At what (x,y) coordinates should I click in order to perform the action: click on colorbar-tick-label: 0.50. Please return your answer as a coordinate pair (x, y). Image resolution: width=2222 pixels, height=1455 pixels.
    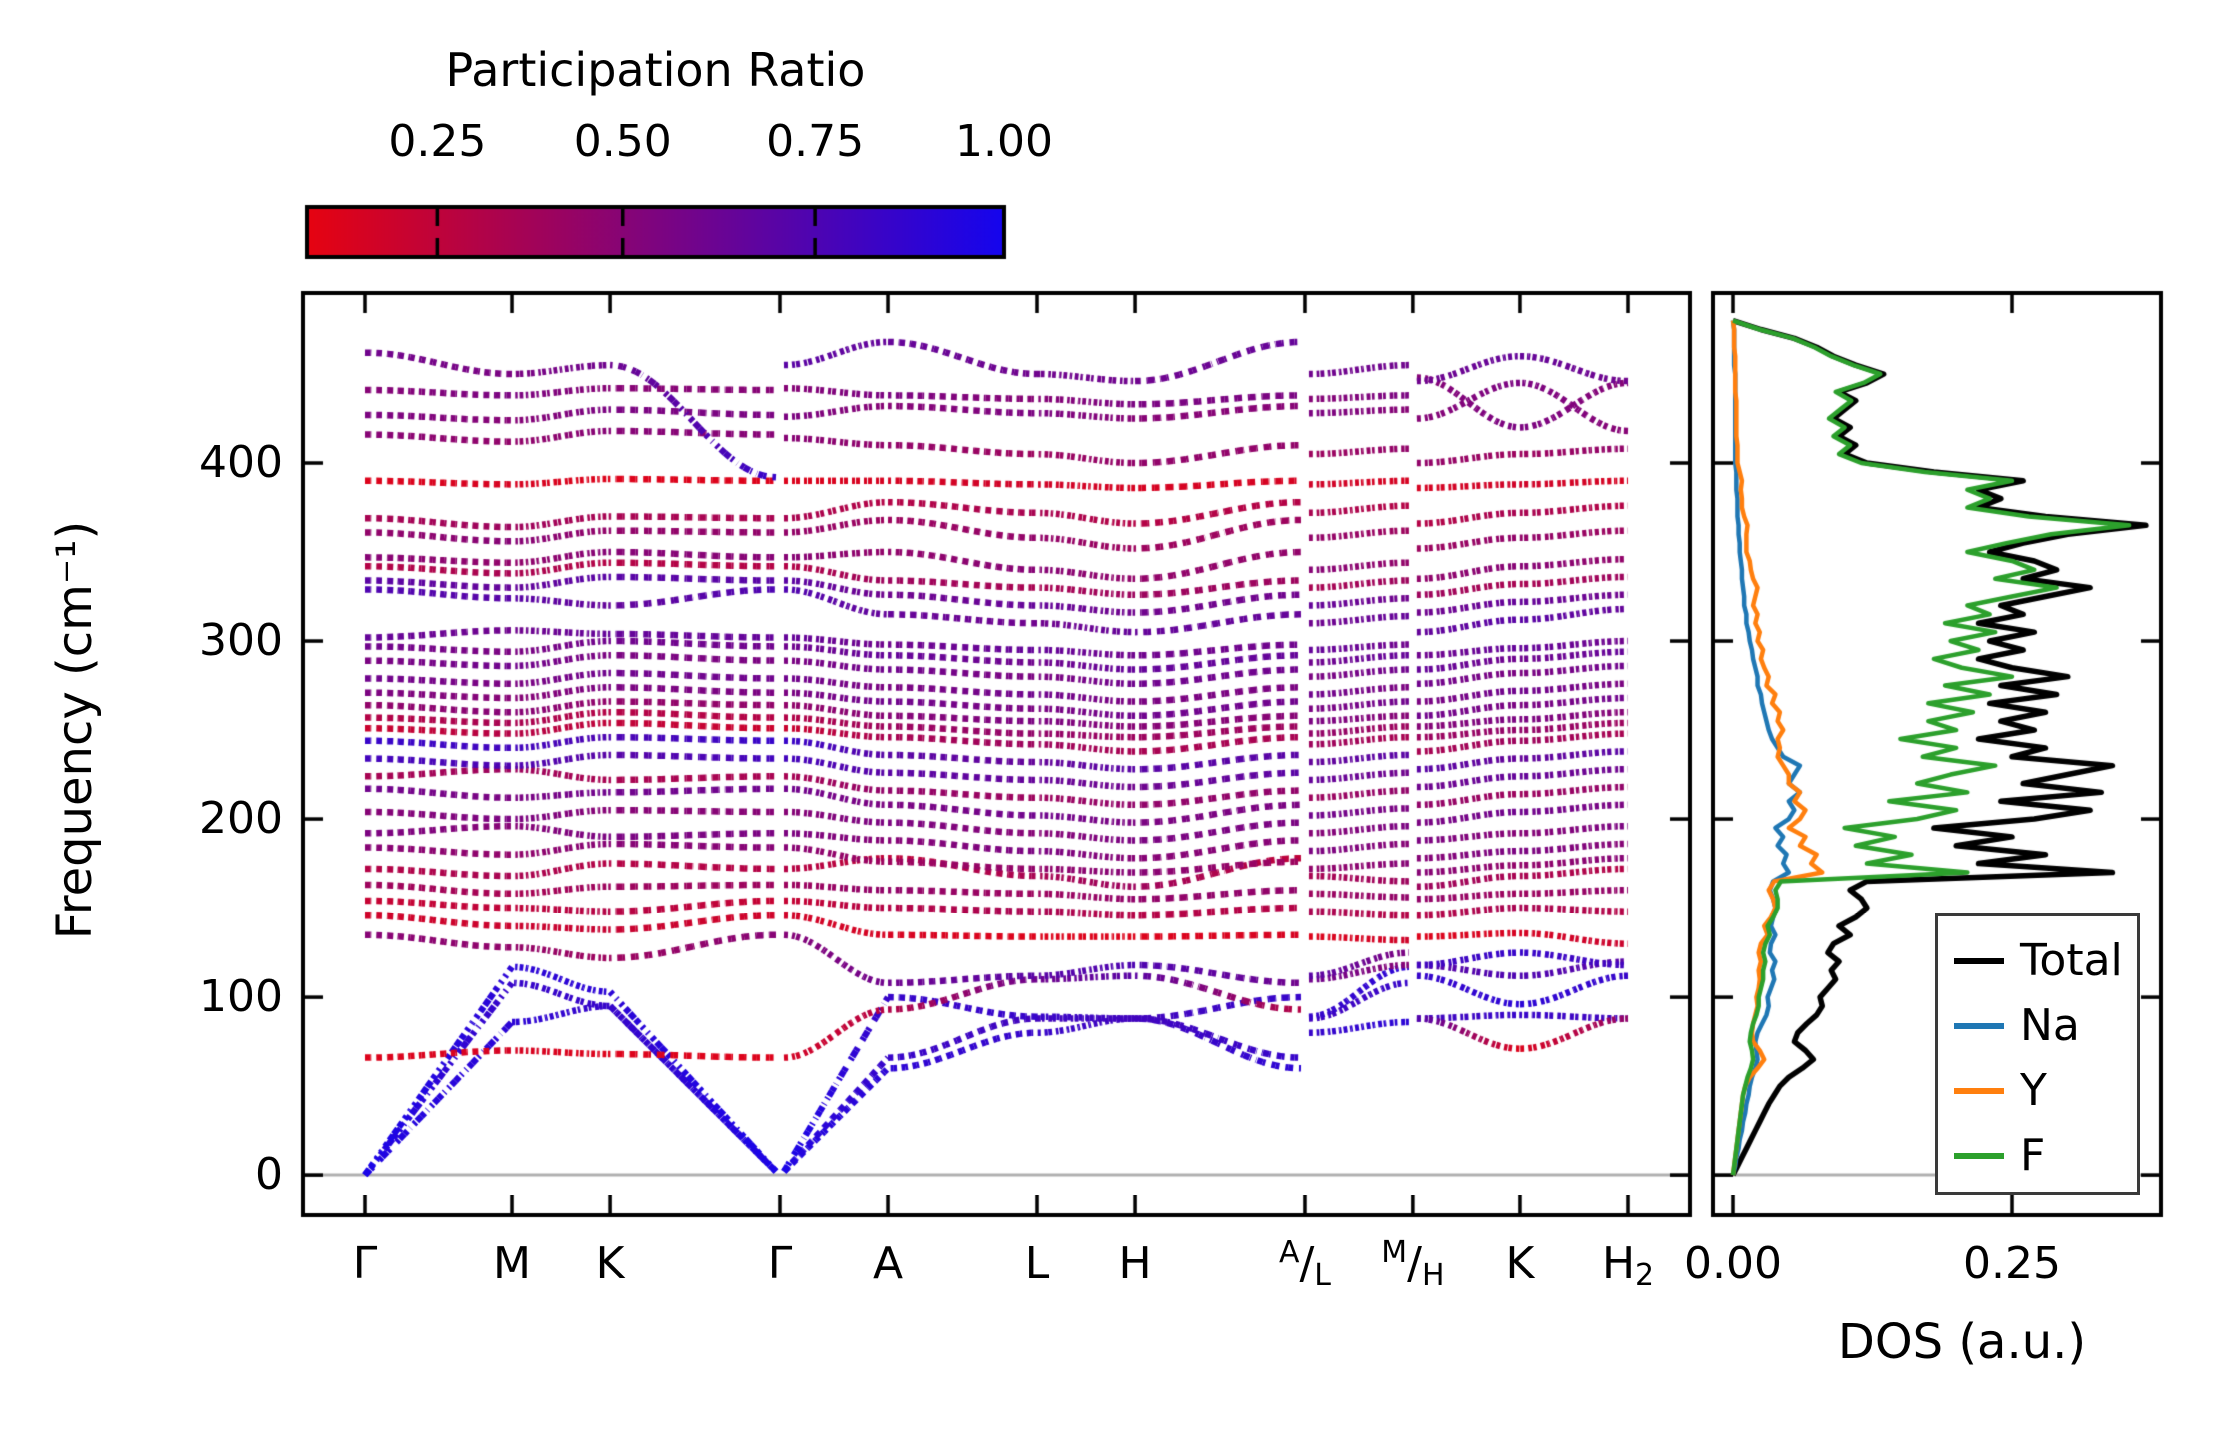
    Looking at the image, I should click on (622, 141).